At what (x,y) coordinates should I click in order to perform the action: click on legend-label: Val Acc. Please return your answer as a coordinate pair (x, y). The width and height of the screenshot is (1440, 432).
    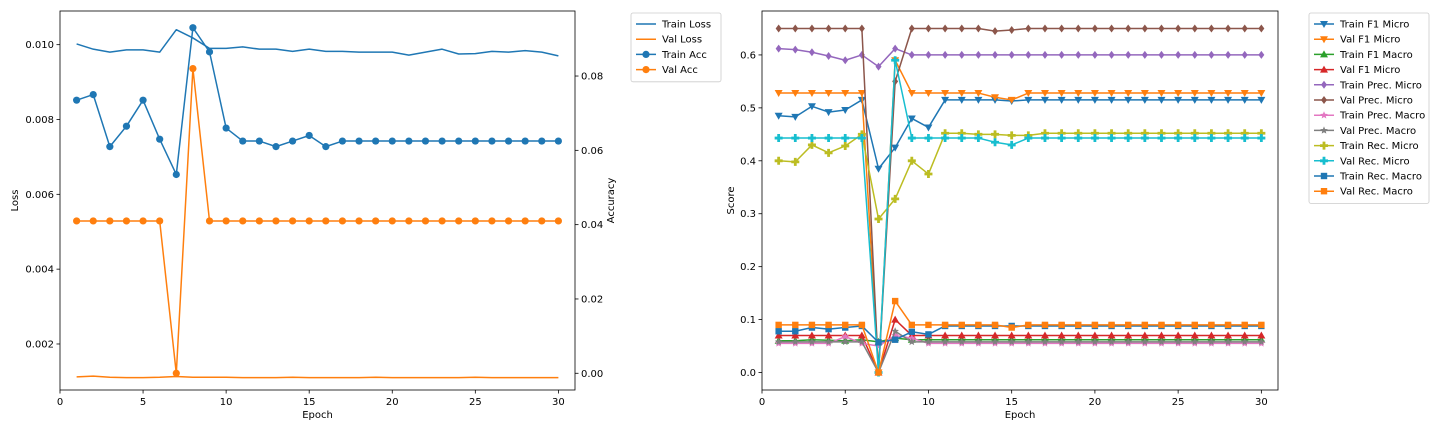
    Looking at the image, I should click on (680, 70).